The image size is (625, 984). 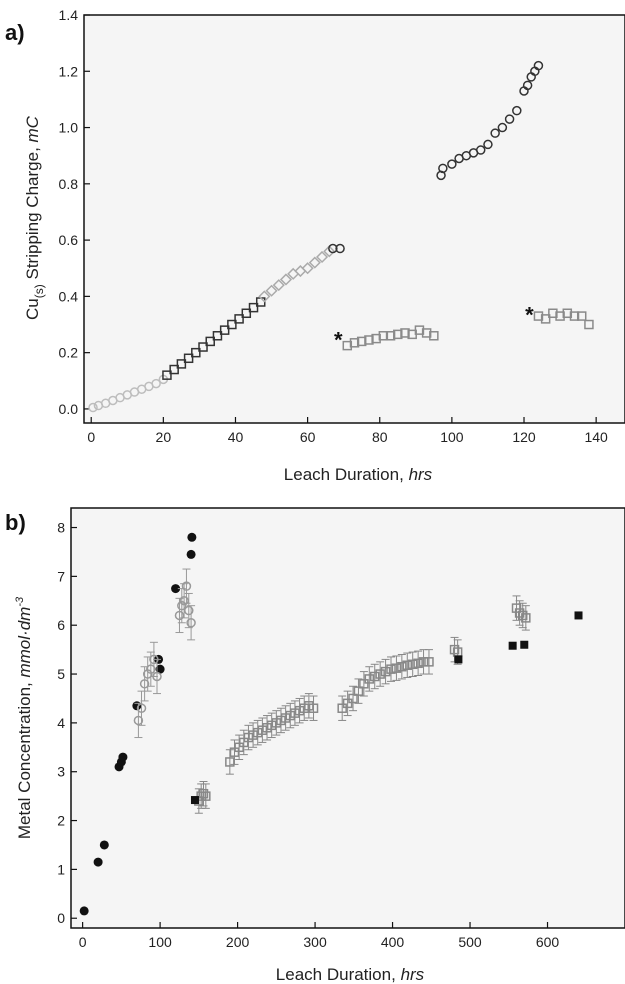 I want to click on x-tick-label: 80, so click(x=380, y=437).